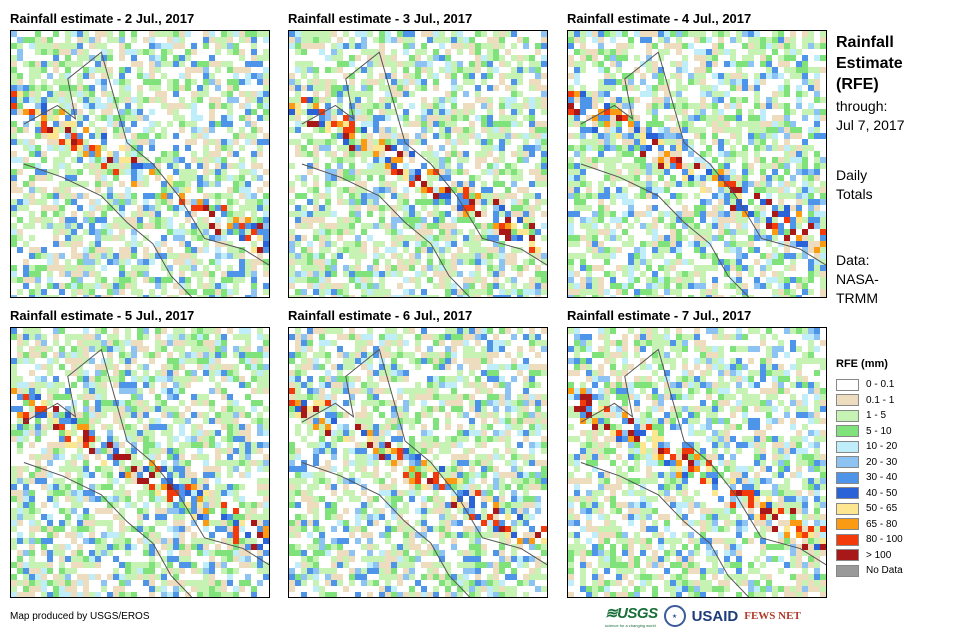  Describe the element at coordinates (882, 478) in the screenshot. I see `legend-label: 30 - 40` at that location.